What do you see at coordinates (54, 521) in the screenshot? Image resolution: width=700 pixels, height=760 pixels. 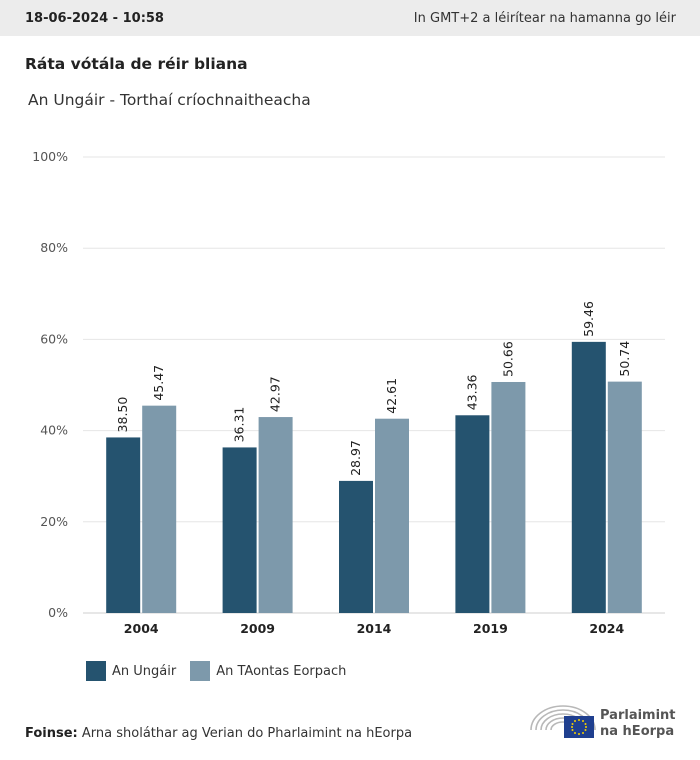 I see `y-tick-label: 20%` at bounding box center [54, 521].